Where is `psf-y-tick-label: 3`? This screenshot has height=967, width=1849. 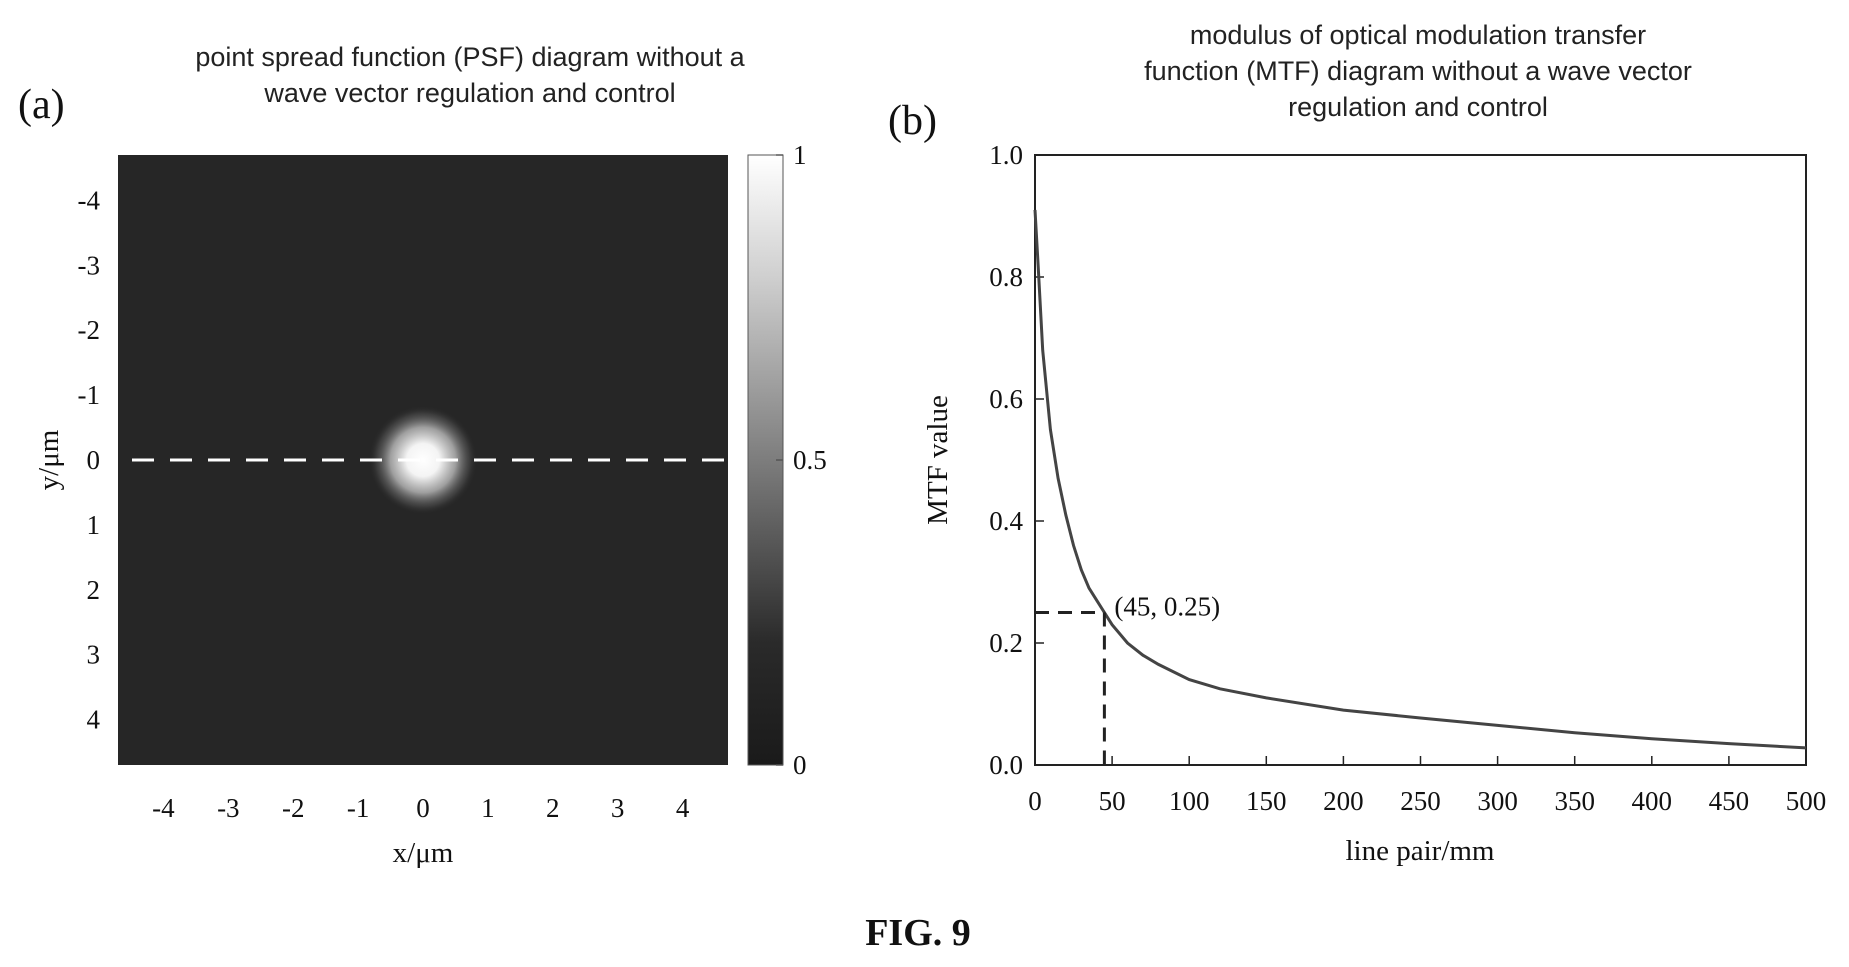 psf-y-tick-label: 3 is located at coordinates (94, 655).